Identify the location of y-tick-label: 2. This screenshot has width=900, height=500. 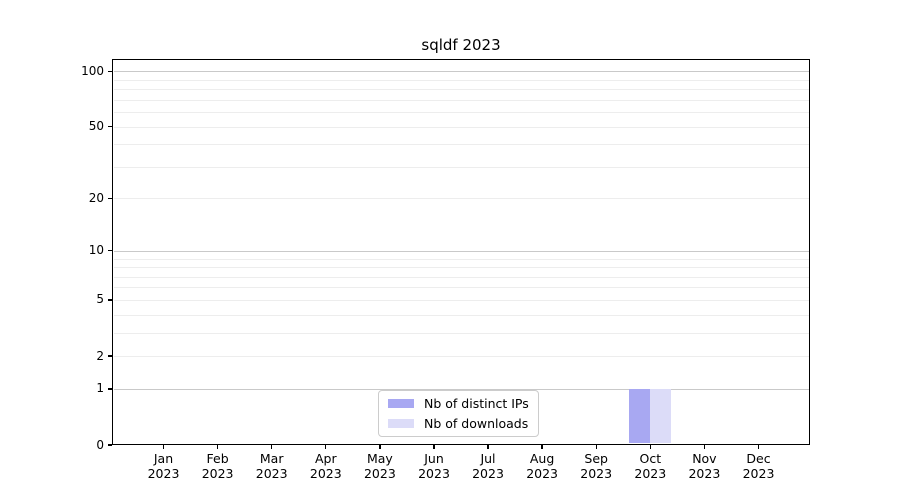
(100, 355).